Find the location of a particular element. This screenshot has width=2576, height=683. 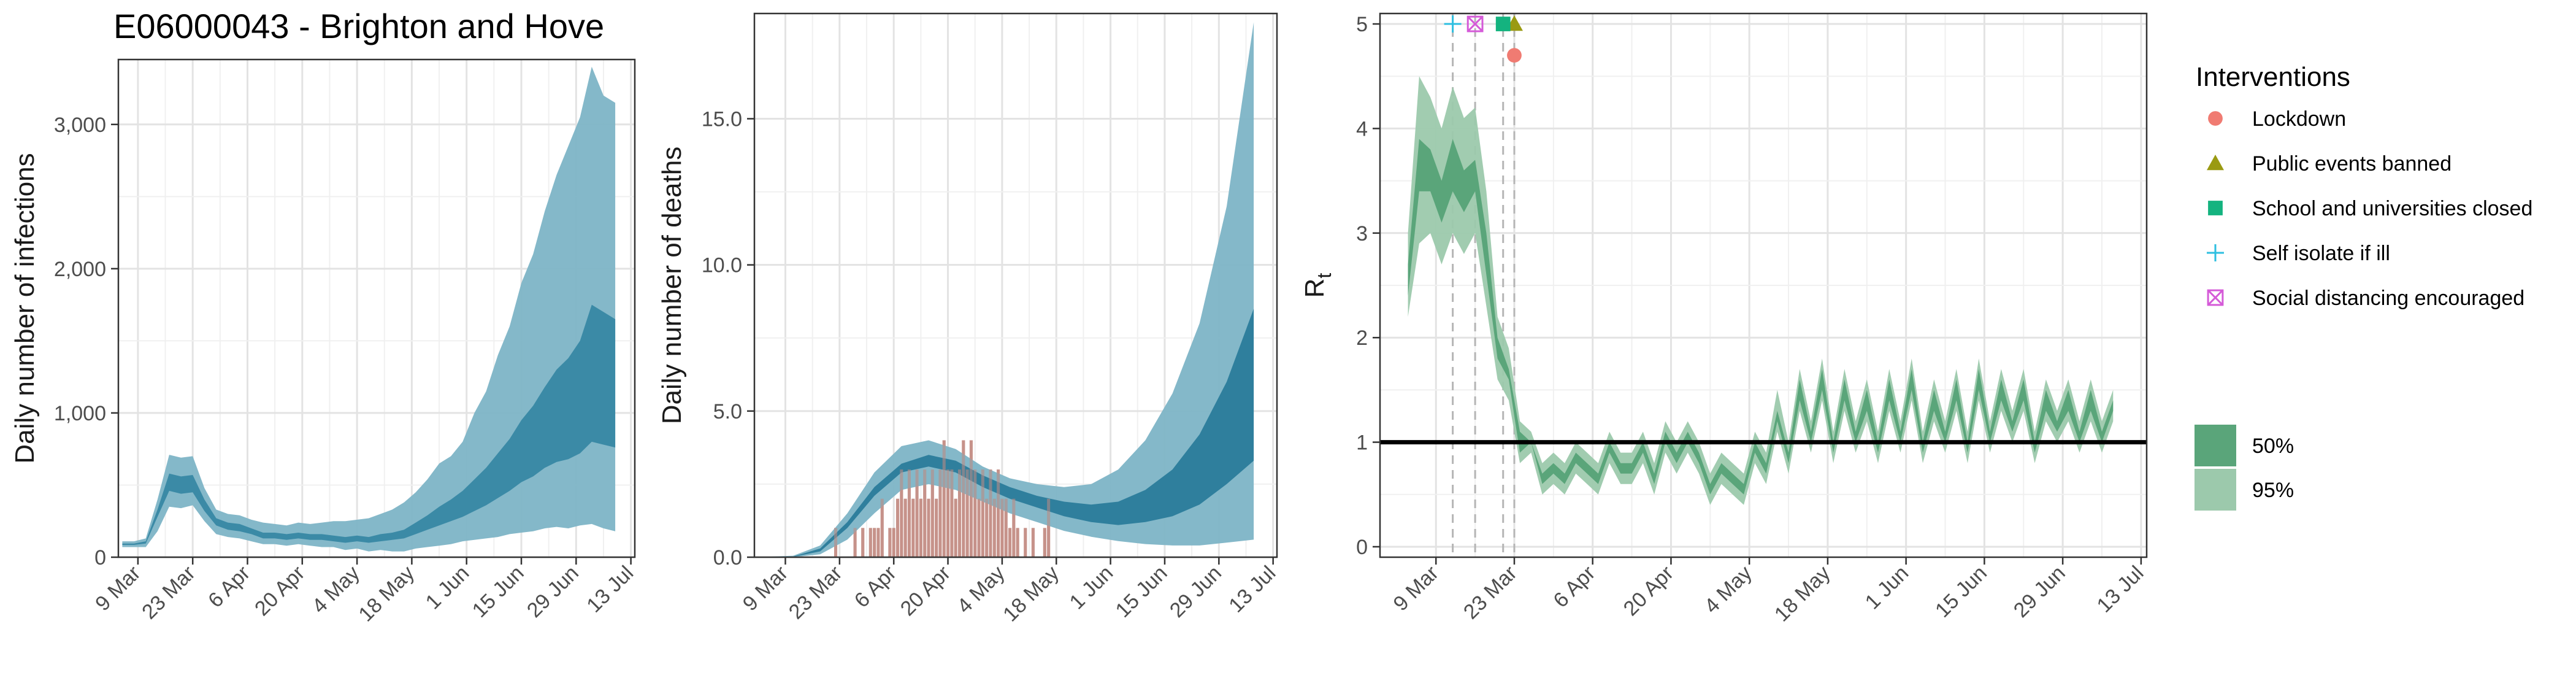

legend-item-self-isolate-if-ill: Self isolate if ill is located at coordinates (2298, 253).